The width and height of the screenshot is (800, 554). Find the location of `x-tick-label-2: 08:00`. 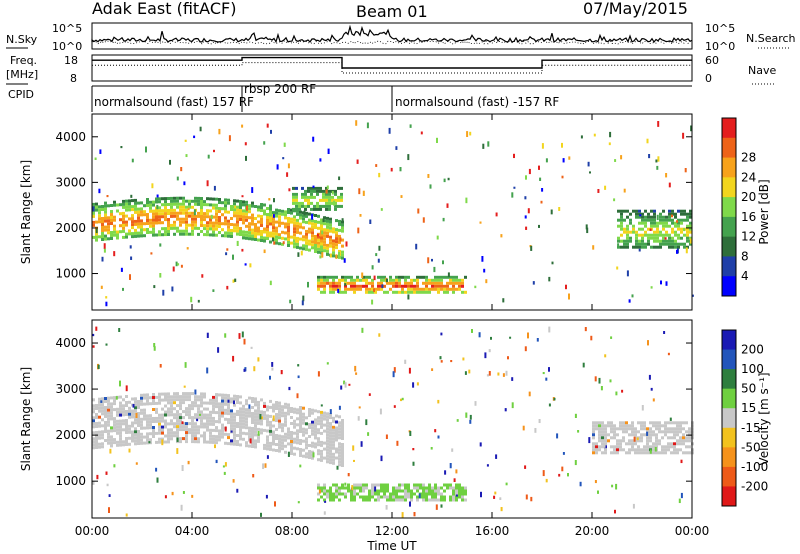

x-tick-label-2: 08:00 is located at coordinates (292, 531).